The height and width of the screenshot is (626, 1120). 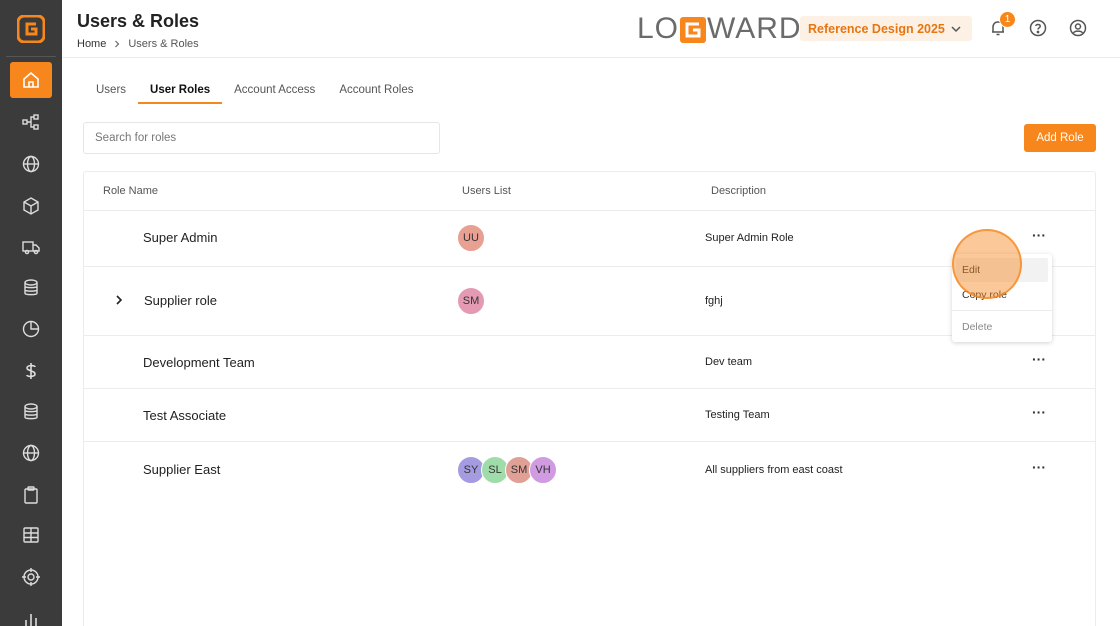 I want to click on avatar: UU, so click(x=471, y=238).